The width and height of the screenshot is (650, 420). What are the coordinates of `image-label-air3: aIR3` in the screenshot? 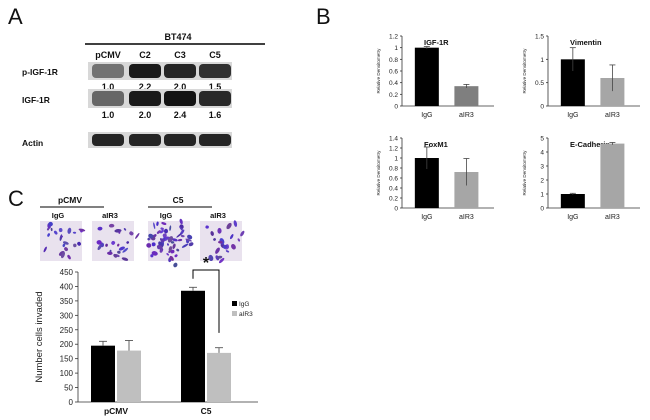 It's located at (218, 215).